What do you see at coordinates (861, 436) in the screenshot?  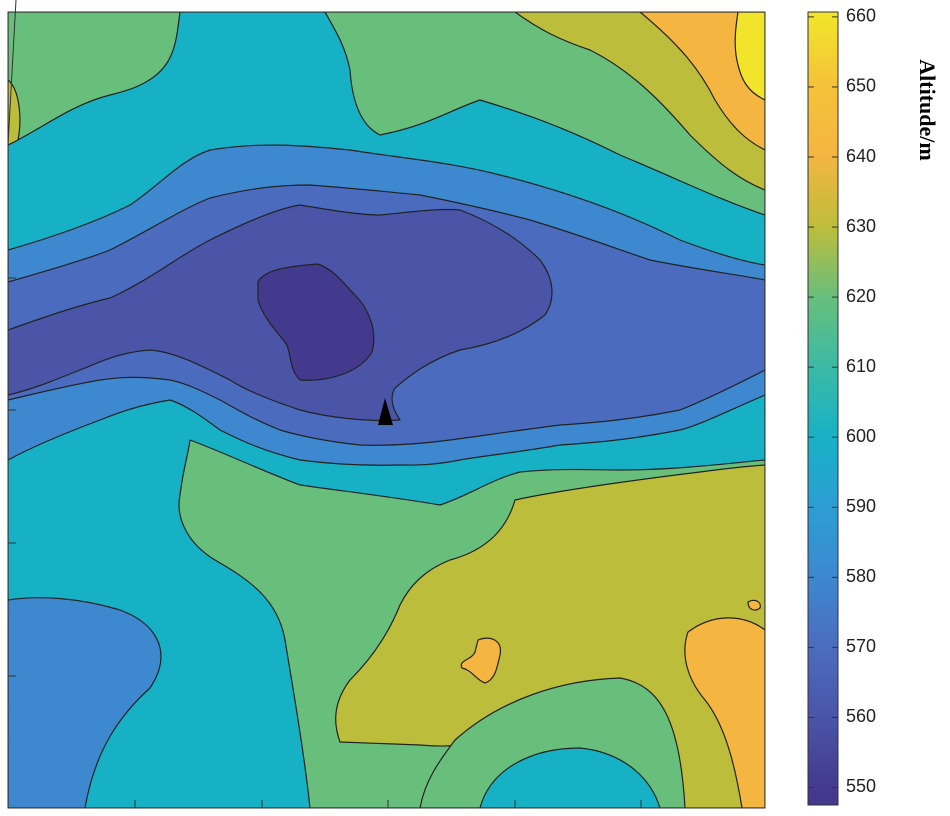 I see `colorbar-tick-label: 600` at bounding box center [861, 436].